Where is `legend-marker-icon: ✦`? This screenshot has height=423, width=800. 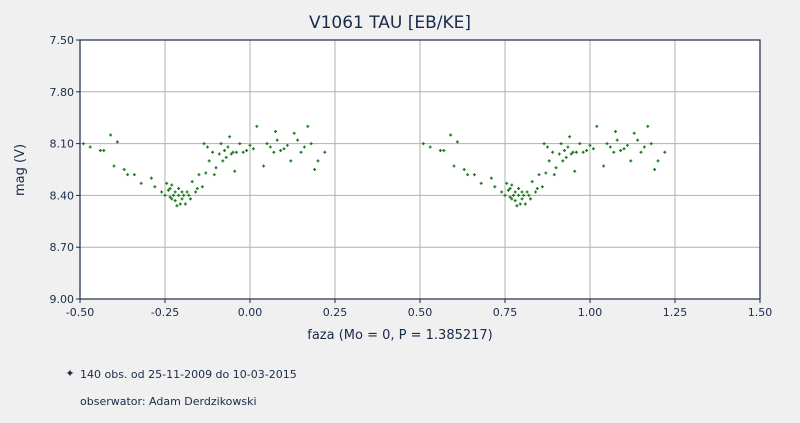
legend-marker-icon: ✦ is located at coordinates (69, 373).